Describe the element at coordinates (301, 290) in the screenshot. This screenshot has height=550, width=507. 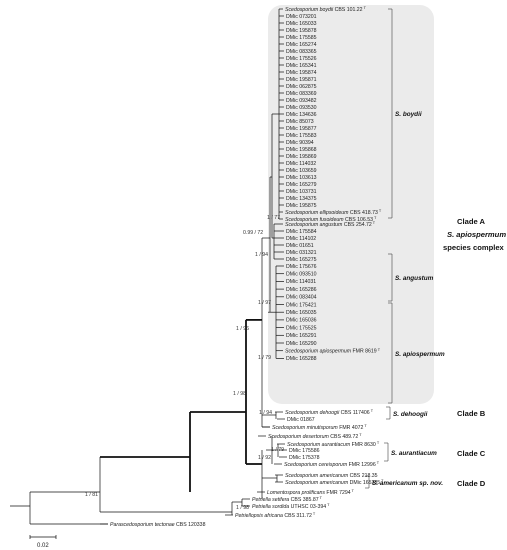
I see `tip-label: DMic 165286` at that location.